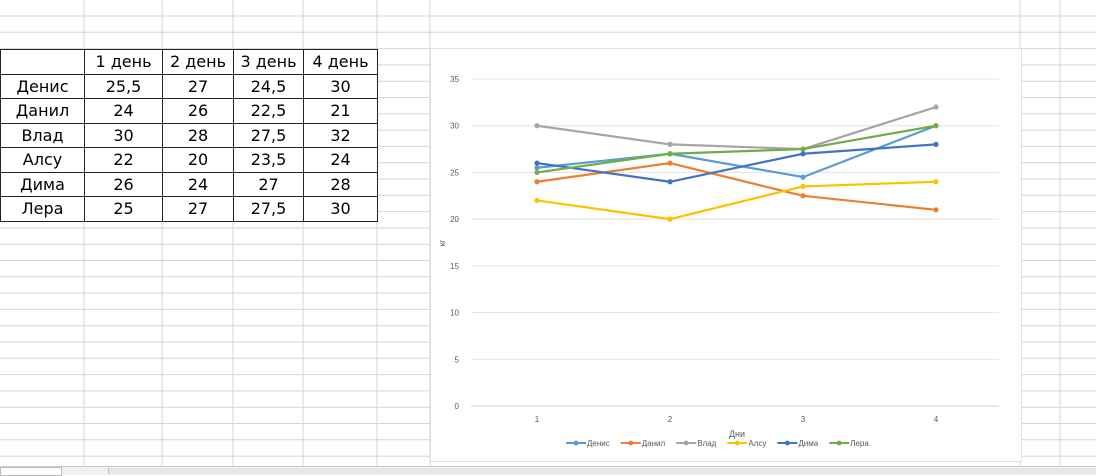 The width and height of the screenshot is (1096, 476). I want to click on horizontal-scrollbar, so click(602, 471).